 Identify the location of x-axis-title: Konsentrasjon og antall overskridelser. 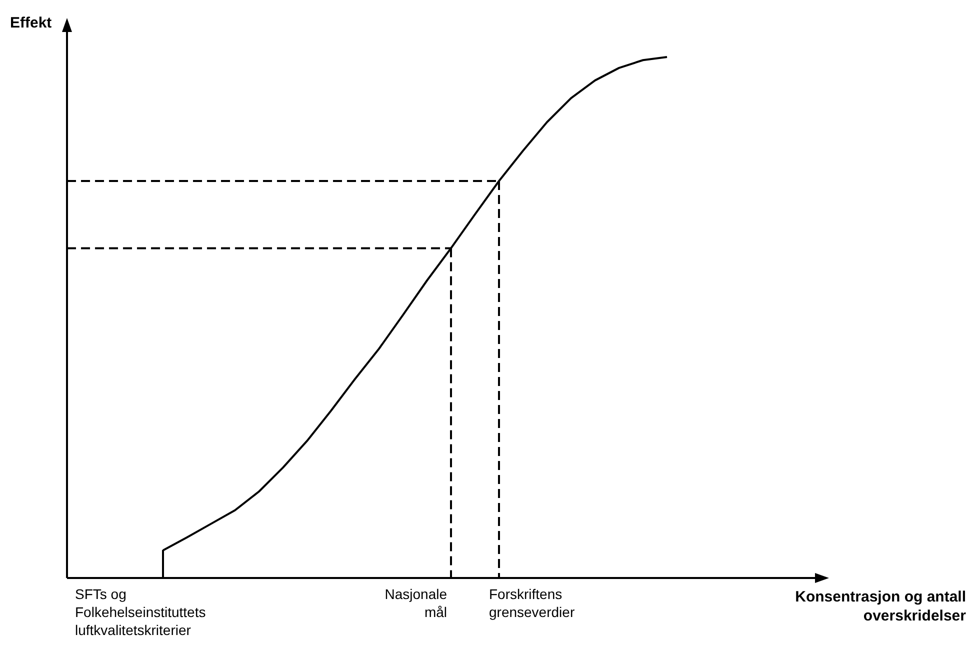
(880, 606).